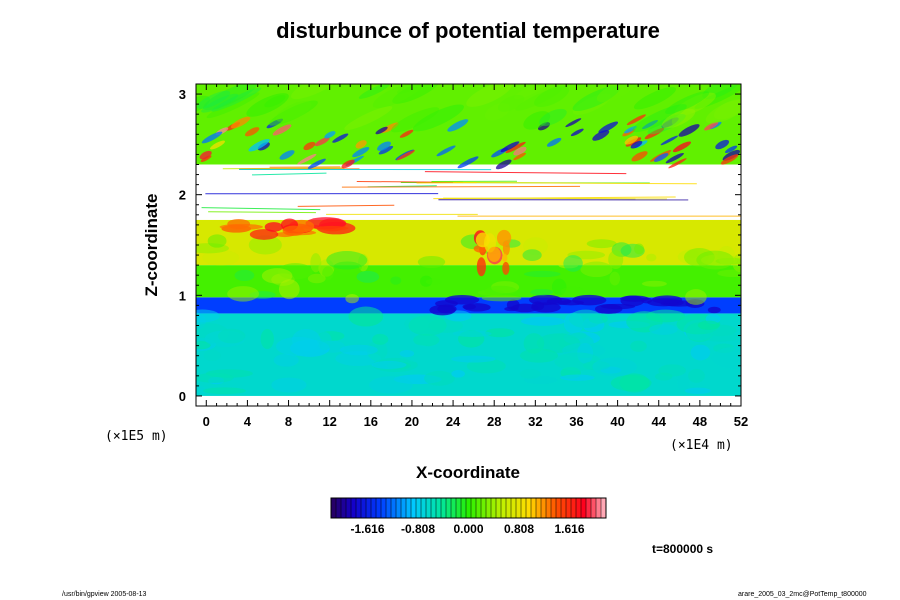  I want to click on x-axis-title: X-coordinate, so click(468, 472).